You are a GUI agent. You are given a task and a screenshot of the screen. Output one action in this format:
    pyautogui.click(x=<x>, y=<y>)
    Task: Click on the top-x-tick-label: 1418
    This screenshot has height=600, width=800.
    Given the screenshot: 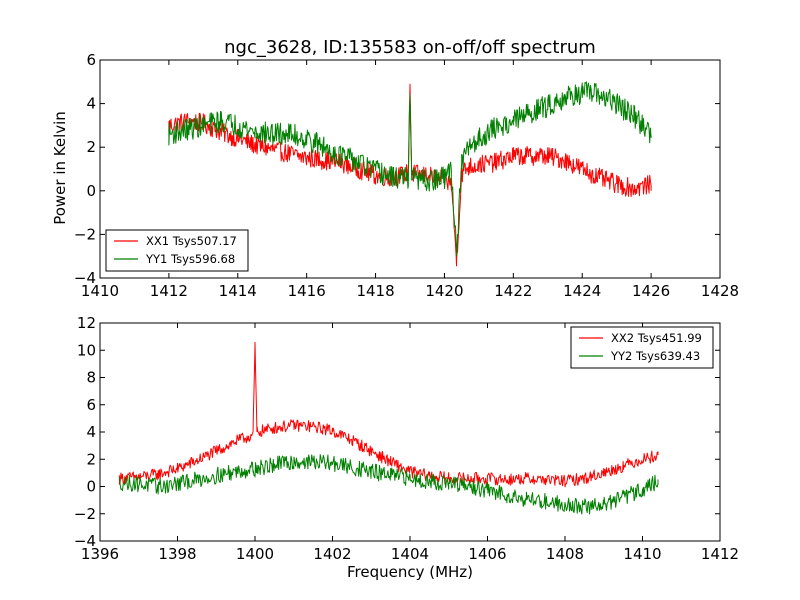 What is the action you would take?
    pyautogui.click(x=375, y=291)
    